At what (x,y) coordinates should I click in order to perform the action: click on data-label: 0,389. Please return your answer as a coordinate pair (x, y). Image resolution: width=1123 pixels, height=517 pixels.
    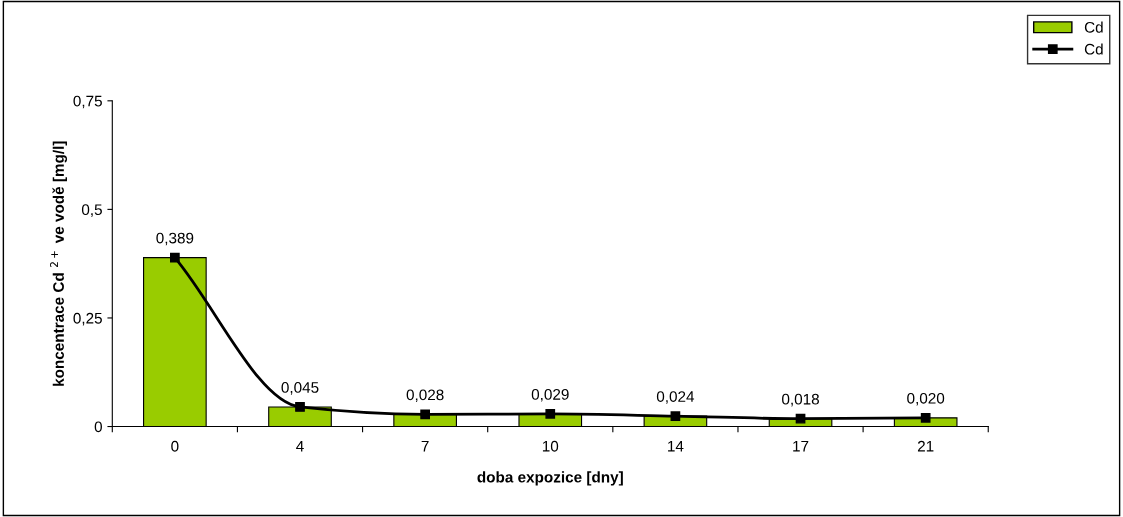
    Looking at the image, I should click on (175, 239).